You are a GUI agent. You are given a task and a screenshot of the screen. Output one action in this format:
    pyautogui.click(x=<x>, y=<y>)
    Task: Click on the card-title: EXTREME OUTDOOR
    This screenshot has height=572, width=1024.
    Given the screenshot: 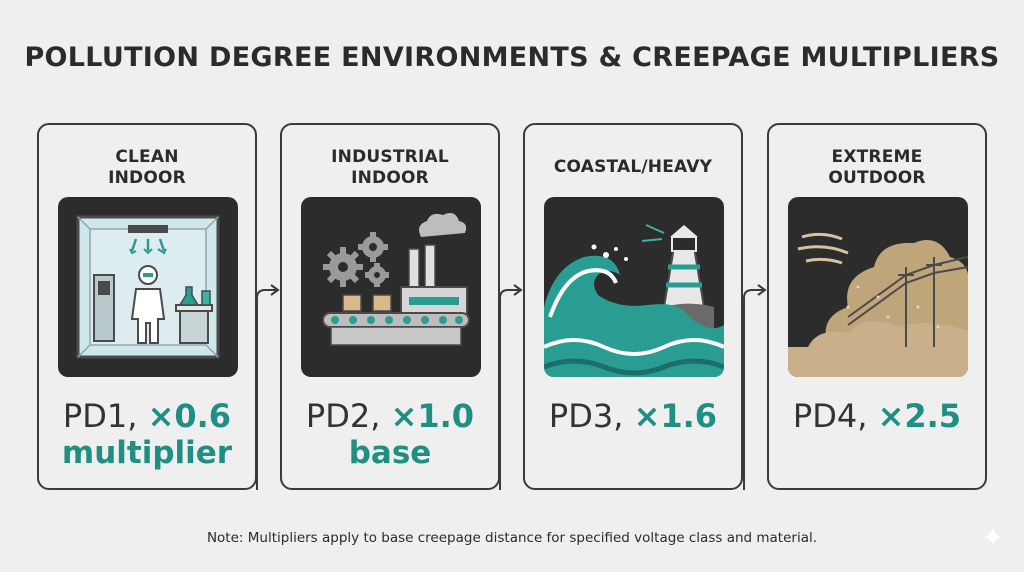 What is the action you would take?
    pyautogui.click(x=877, y=168)
    